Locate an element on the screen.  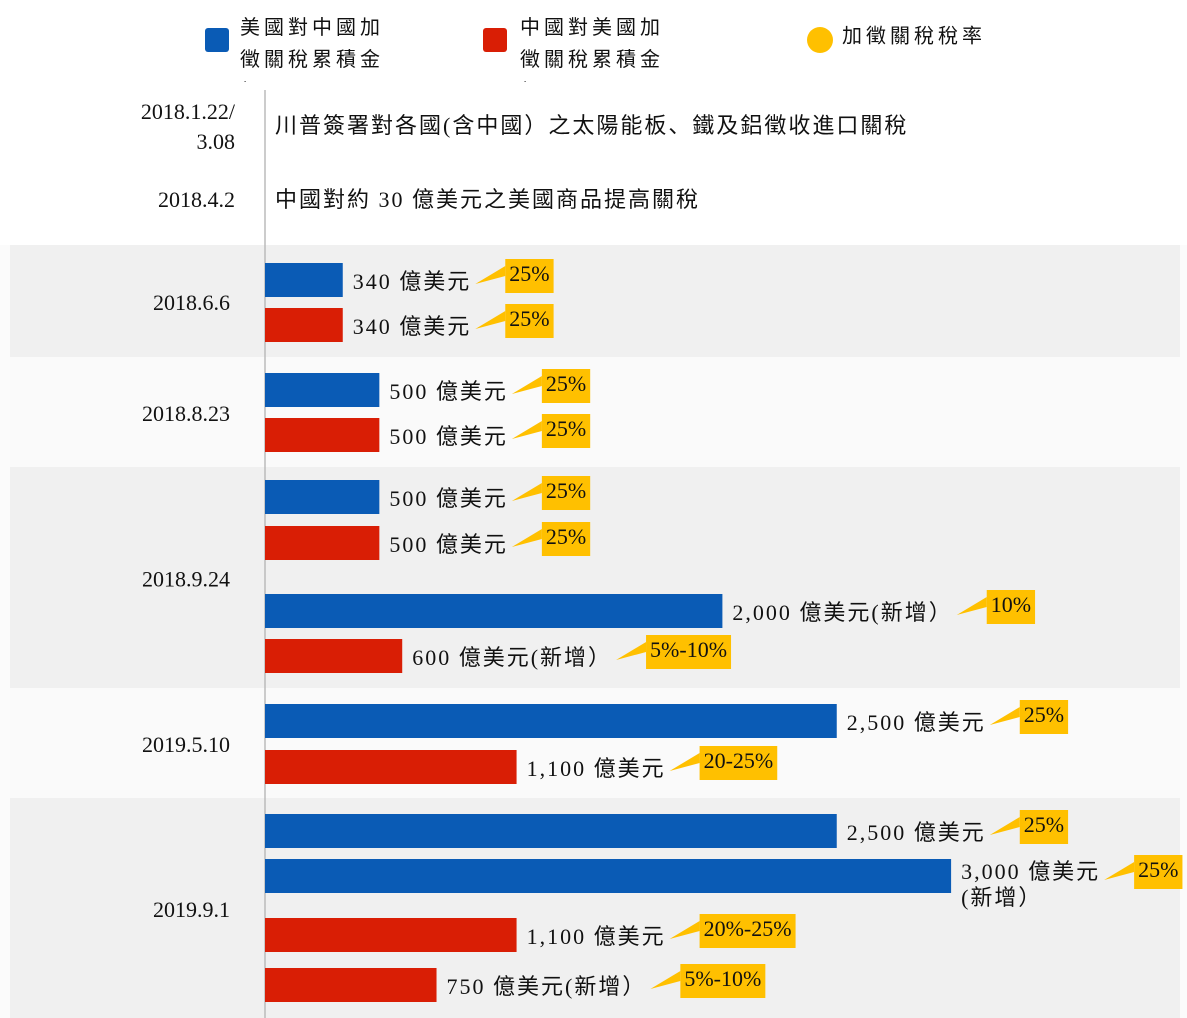
rate-label: 20-25% is located at coordinates (739, 760).